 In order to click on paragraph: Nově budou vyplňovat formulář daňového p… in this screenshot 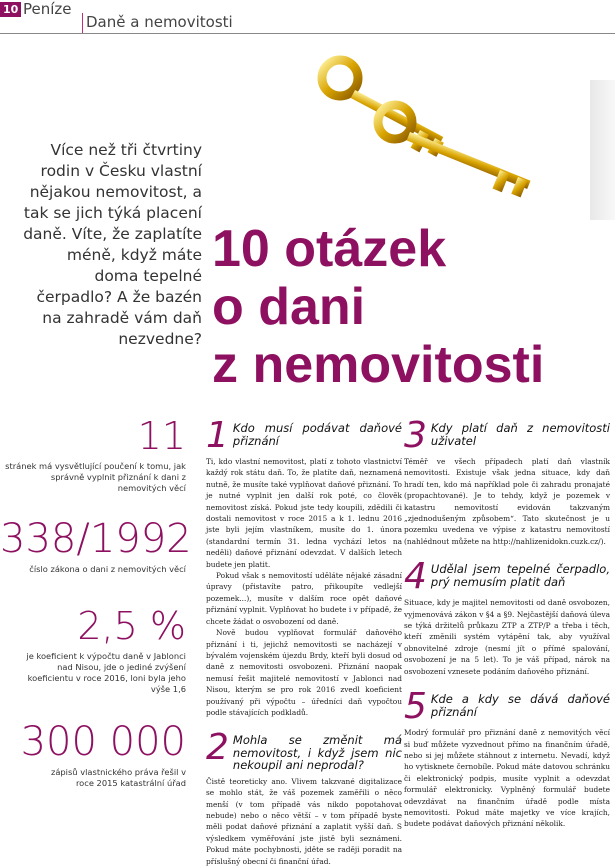, I will do `click(304, 672)`.